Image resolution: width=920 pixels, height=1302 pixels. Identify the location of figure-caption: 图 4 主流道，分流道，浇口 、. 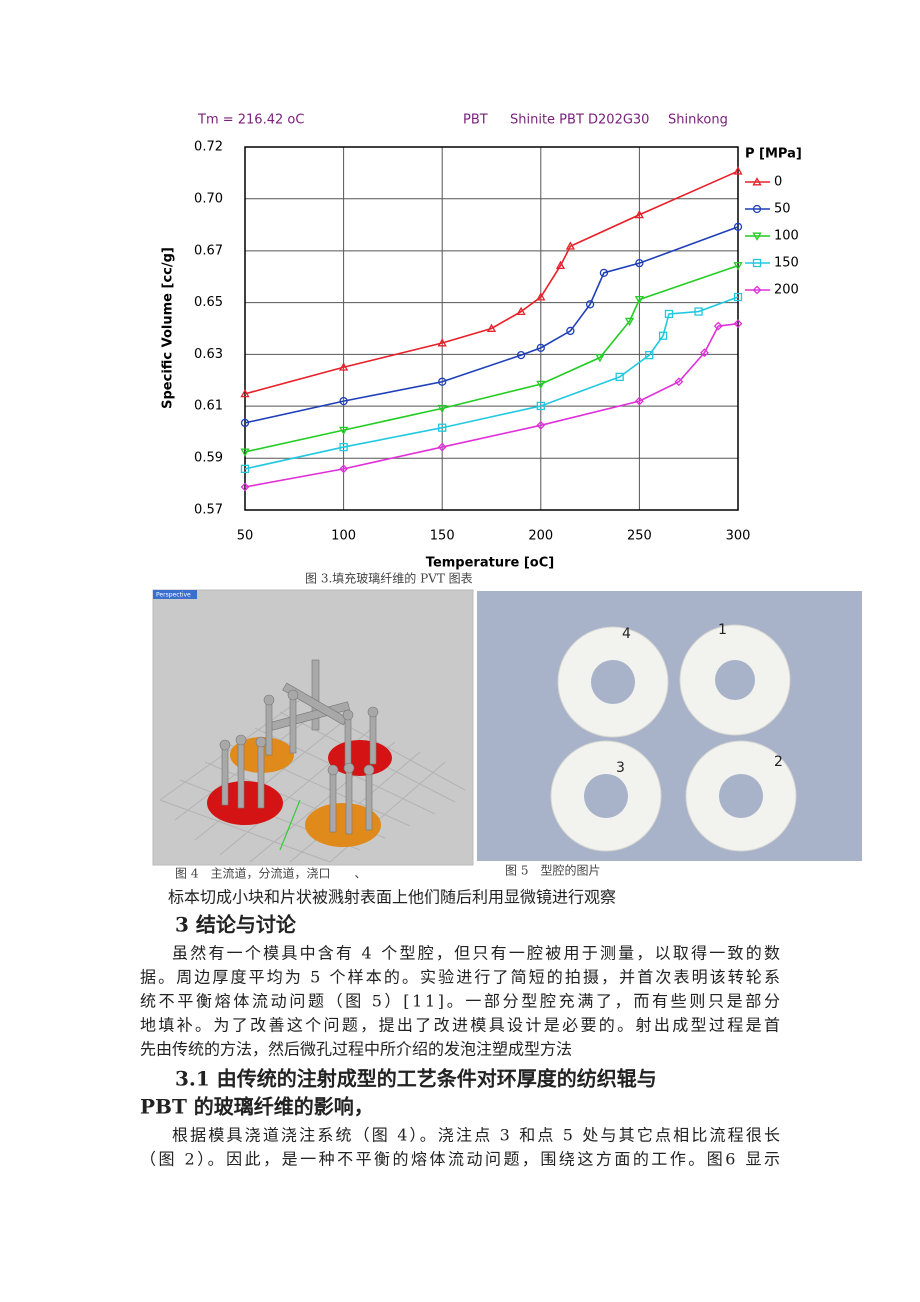
(270, 874).